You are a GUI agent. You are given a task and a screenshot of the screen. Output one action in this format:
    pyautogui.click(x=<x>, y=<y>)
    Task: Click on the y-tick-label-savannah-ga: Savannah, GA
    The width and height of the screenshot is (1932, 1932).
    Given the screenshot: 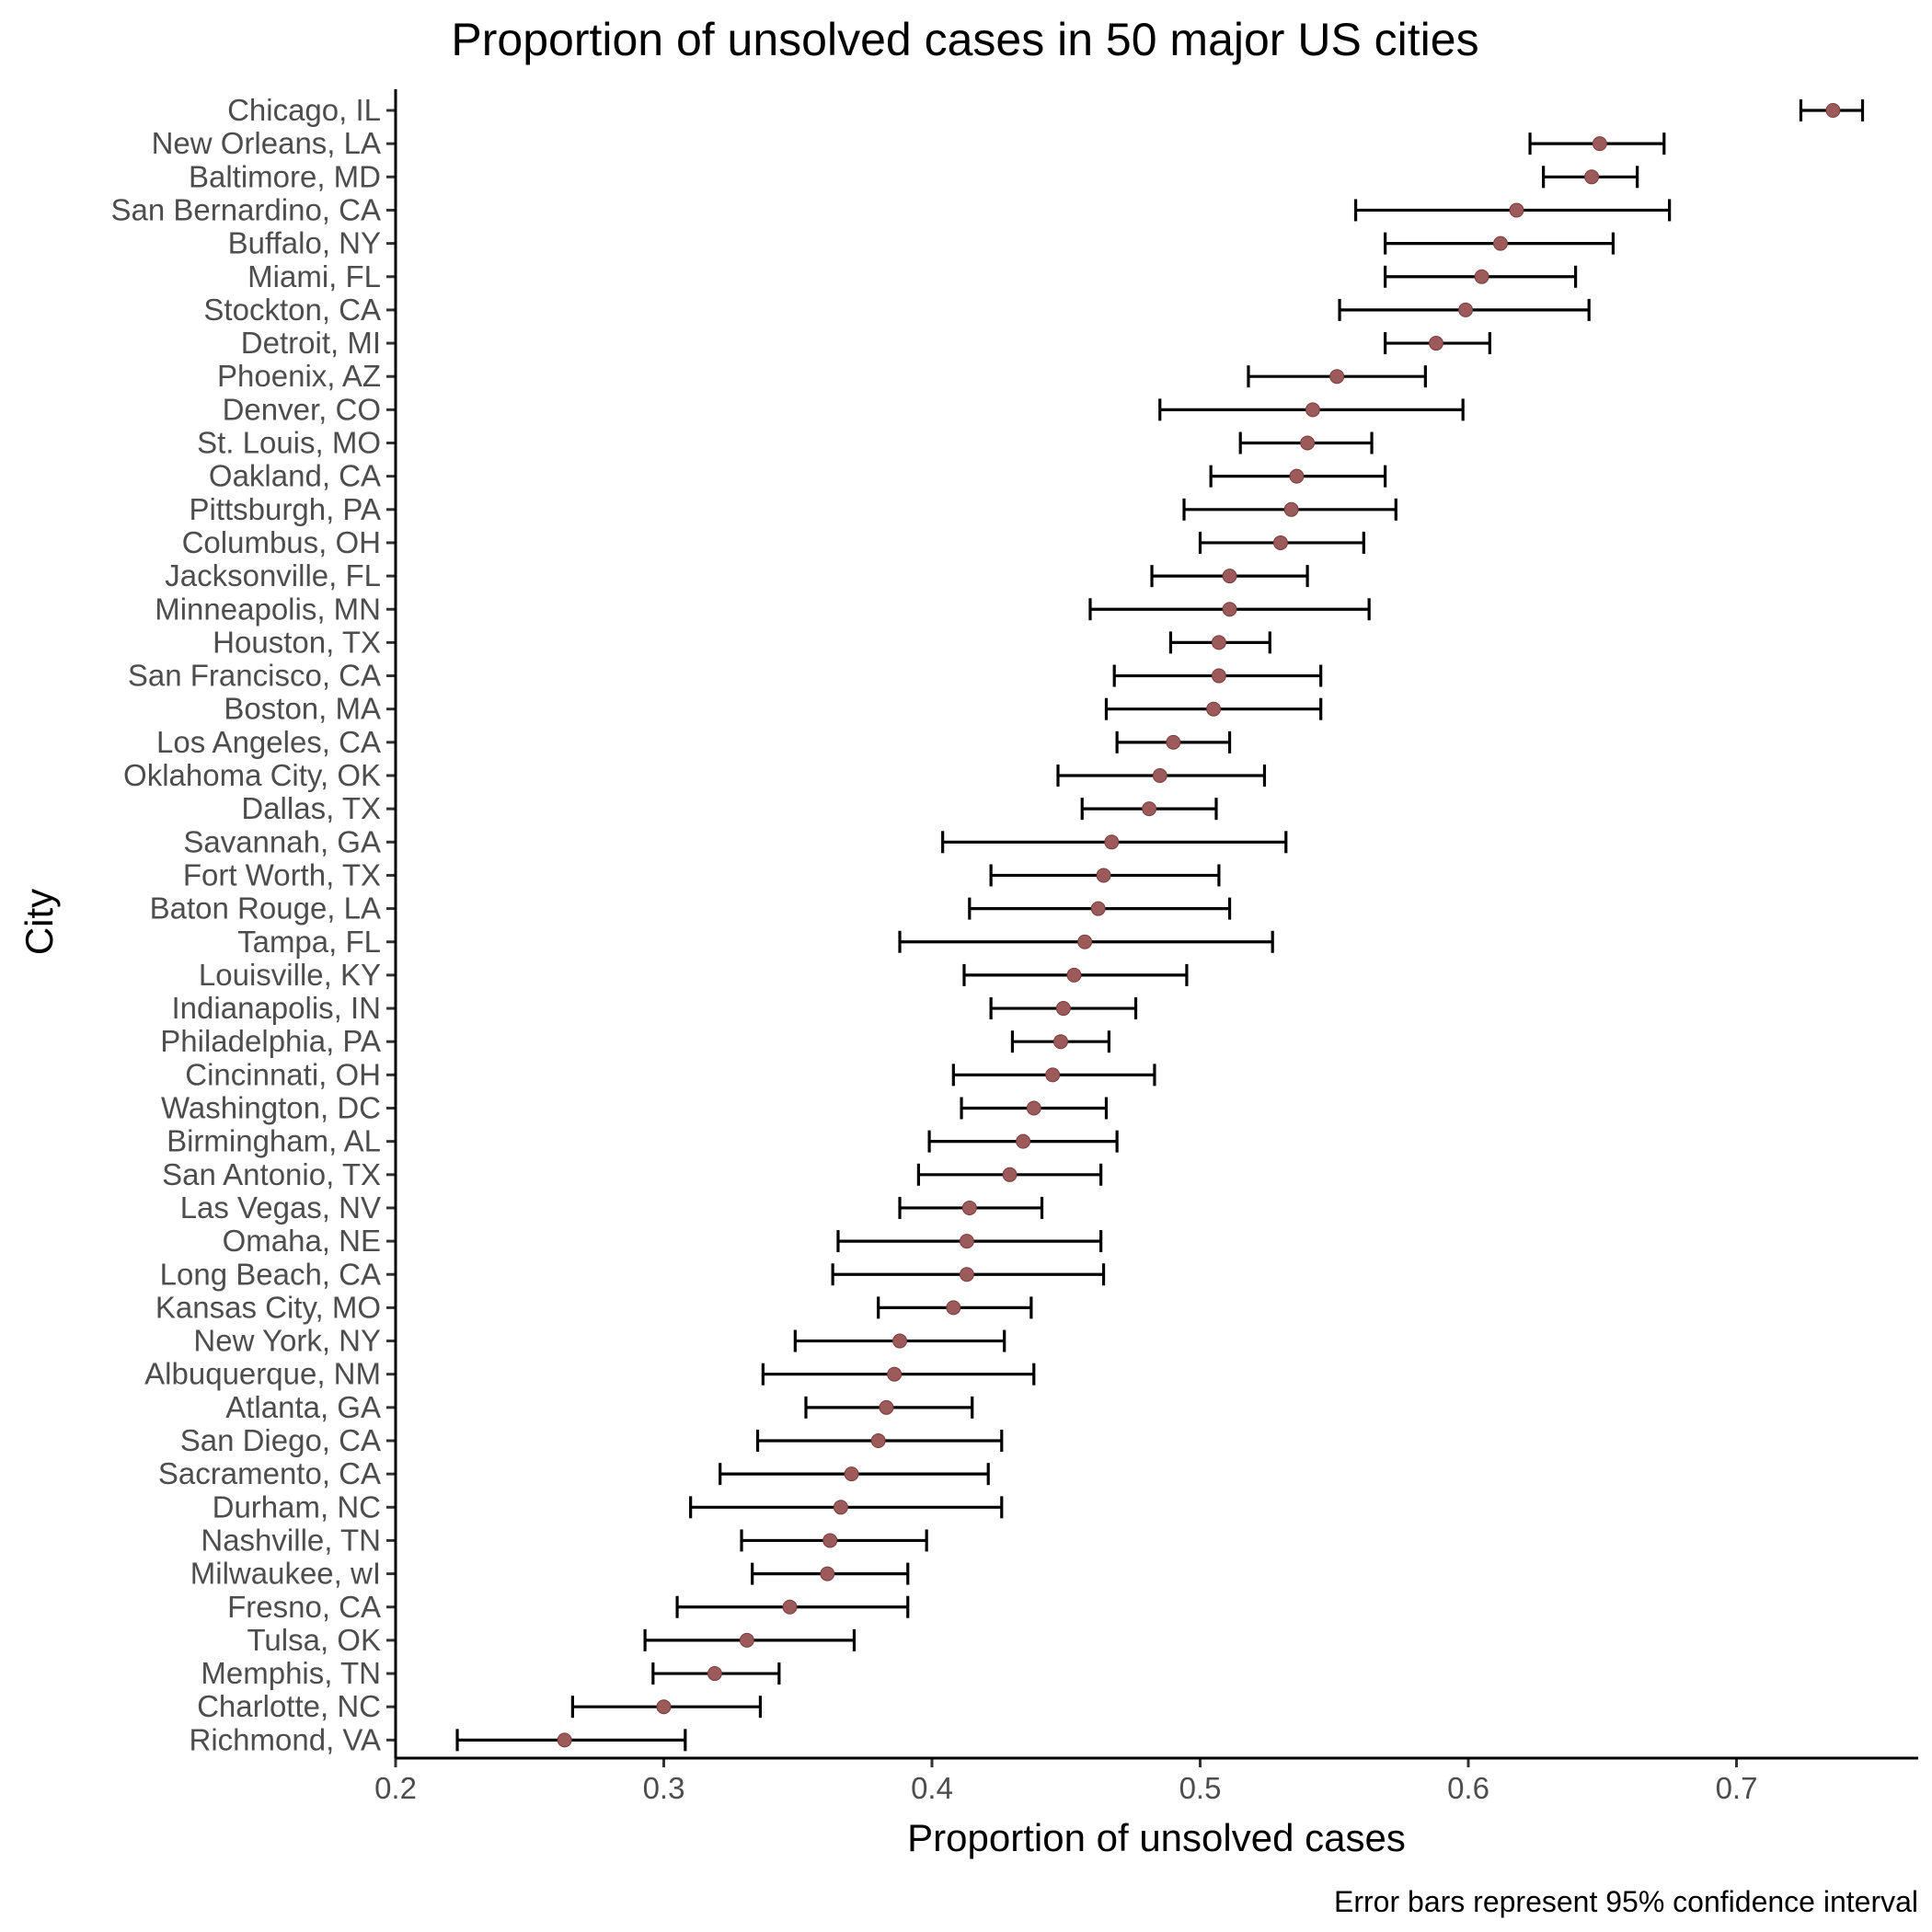 What is the action you would take?
    pyautogui.click(x=282, y=841)
    